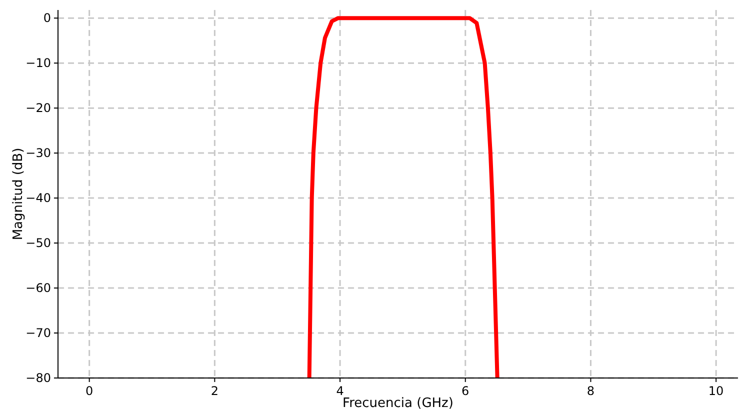 Image resolution: width=739 pixels, height=409 pixels. I want to click on y-tick-label: −40, so click(38, 198).